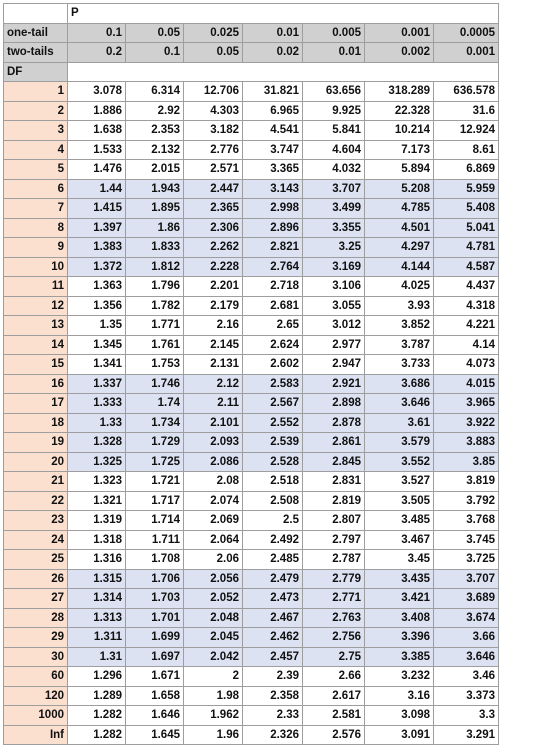  Describe the element at coordinates (272, 247) in the screenshot. I see `critical-value-cell: 2.821` at that location.